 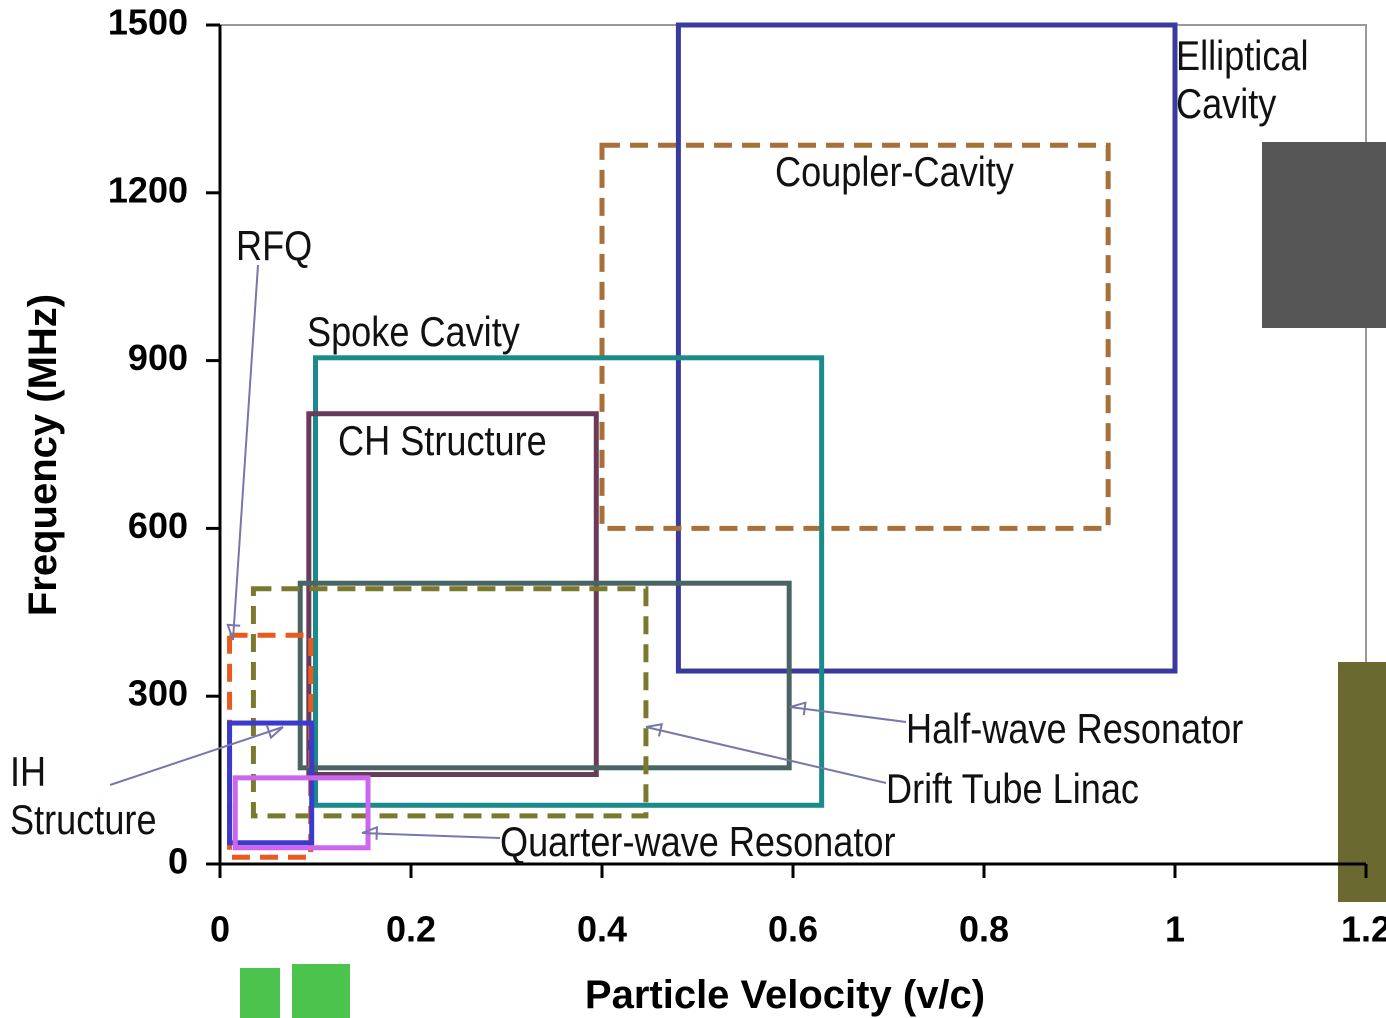 What do you see at coordinates (83, 795) in the screenshot?
I see `series-label: IH Structure` at bounding box center [83, 795].